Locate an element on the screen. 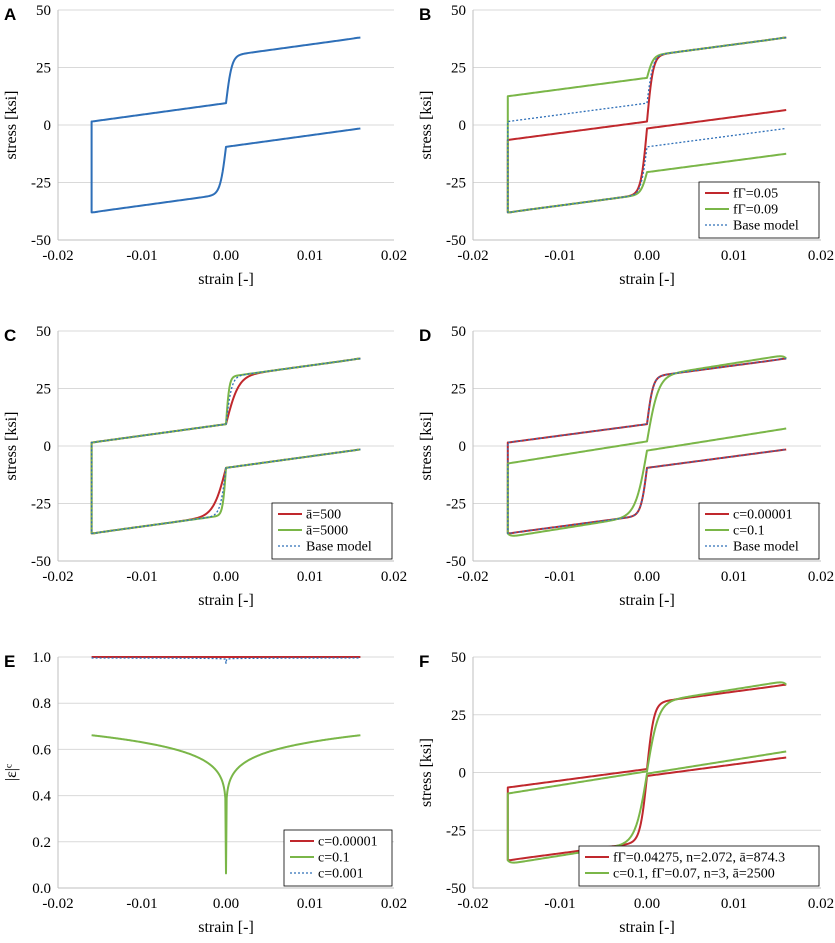 This screenshot has height=943, width=835. legend-label: ā=500 is located at coordinates (323, 515).